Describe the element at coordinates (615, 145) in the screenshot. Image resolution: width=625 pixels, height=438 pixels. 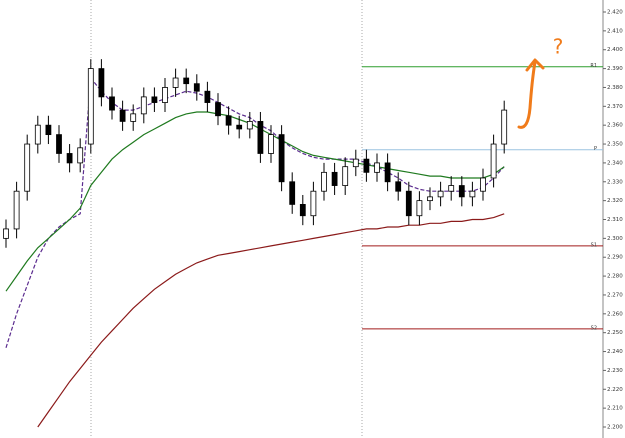
I see `y-tick-label: 2.350` at that location.